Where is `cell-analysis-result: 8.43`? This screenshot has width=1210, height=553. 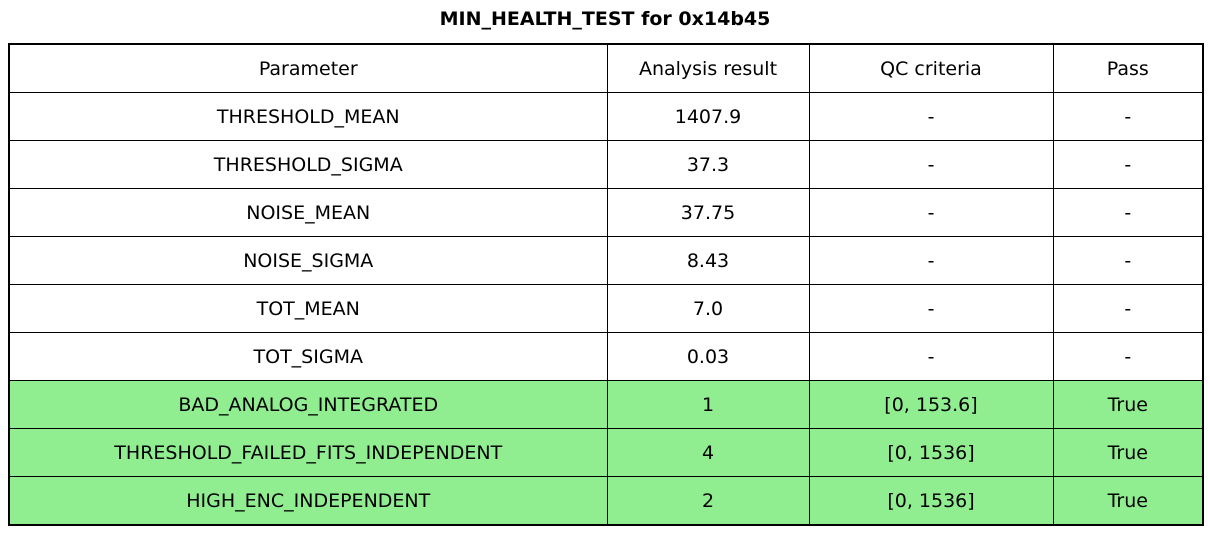
cell-analysis-result: 8.43 is located at coordinates (708, 260).